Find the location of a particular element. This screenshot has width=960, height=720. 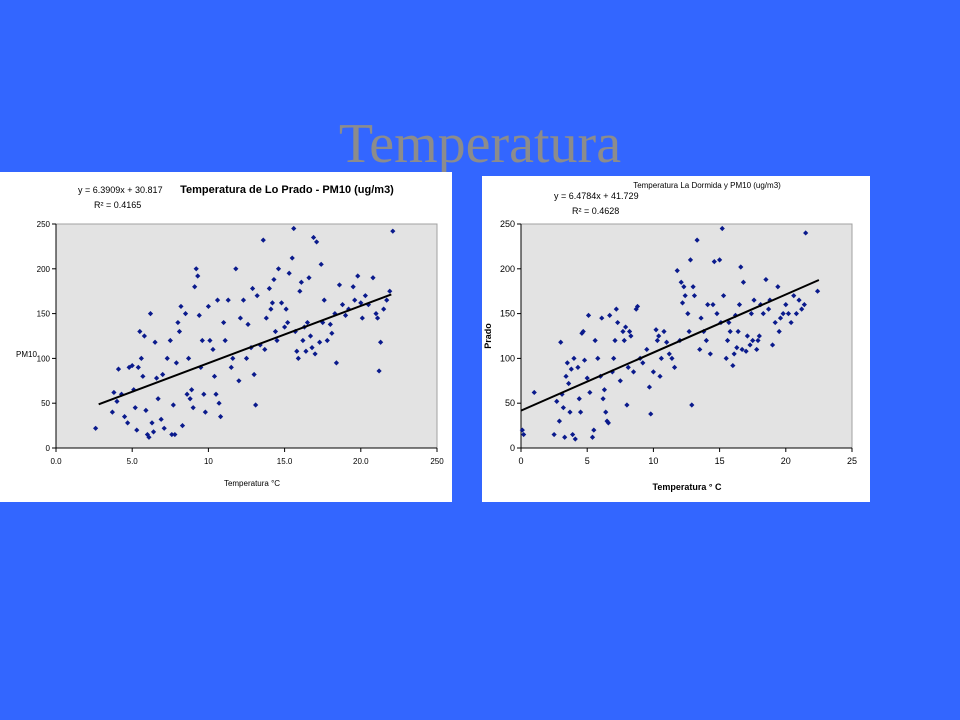

x-tick-label: 15 is located at coordinates (720, 461).